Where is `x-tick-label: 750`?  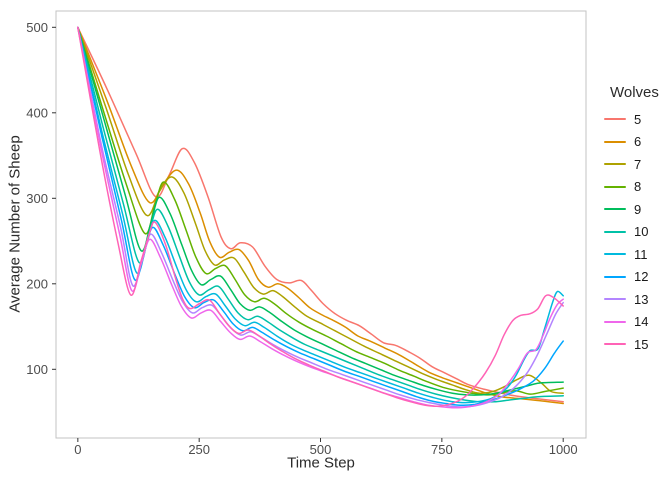 x-tick-label: 750 is located at coordinates (442, 449).